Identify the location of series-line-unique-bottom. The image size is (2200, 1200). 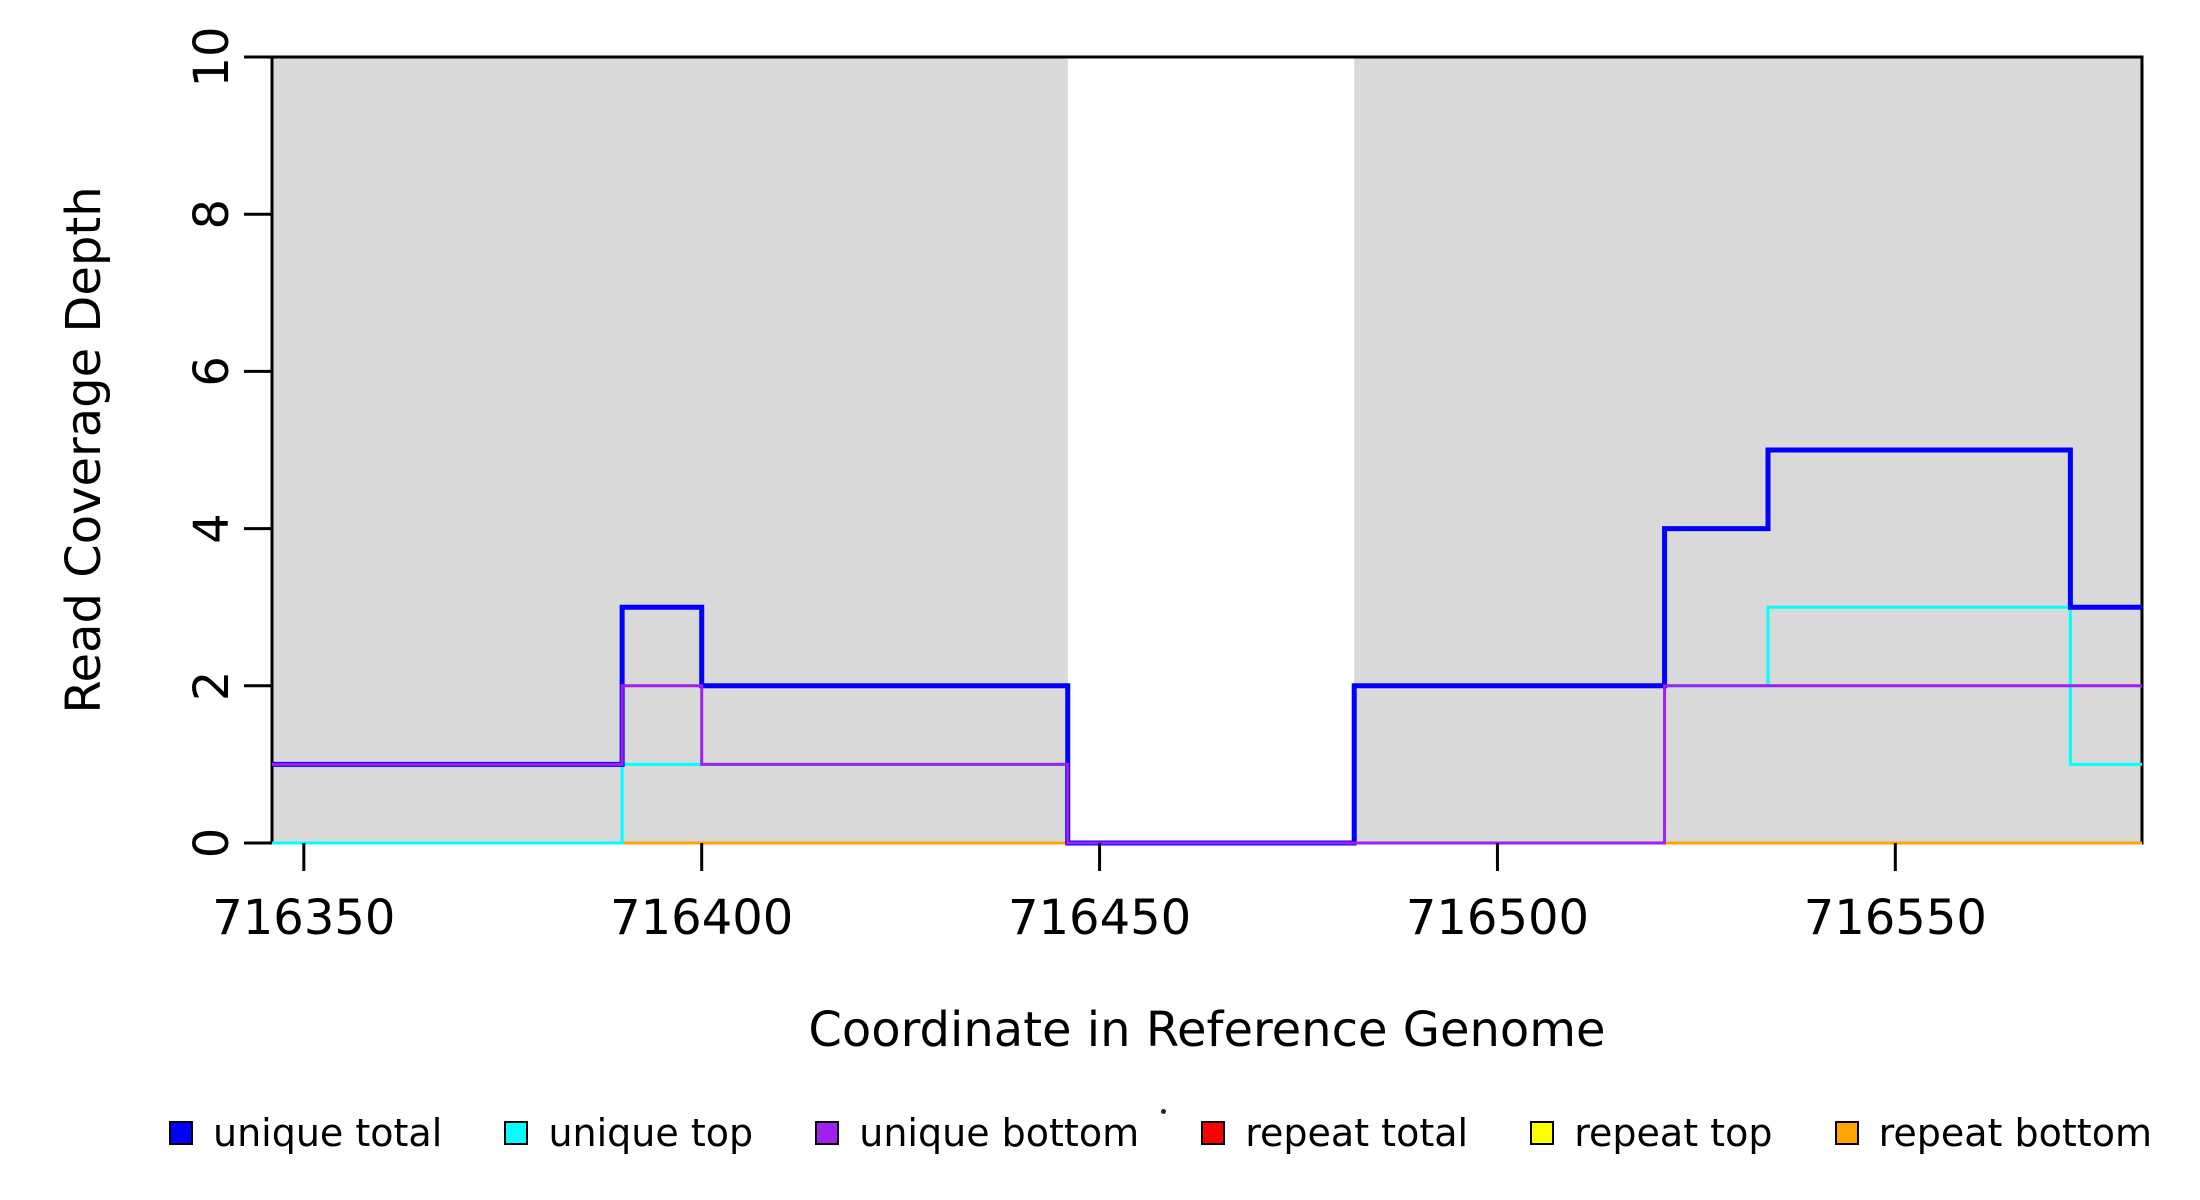
(1207, 764).